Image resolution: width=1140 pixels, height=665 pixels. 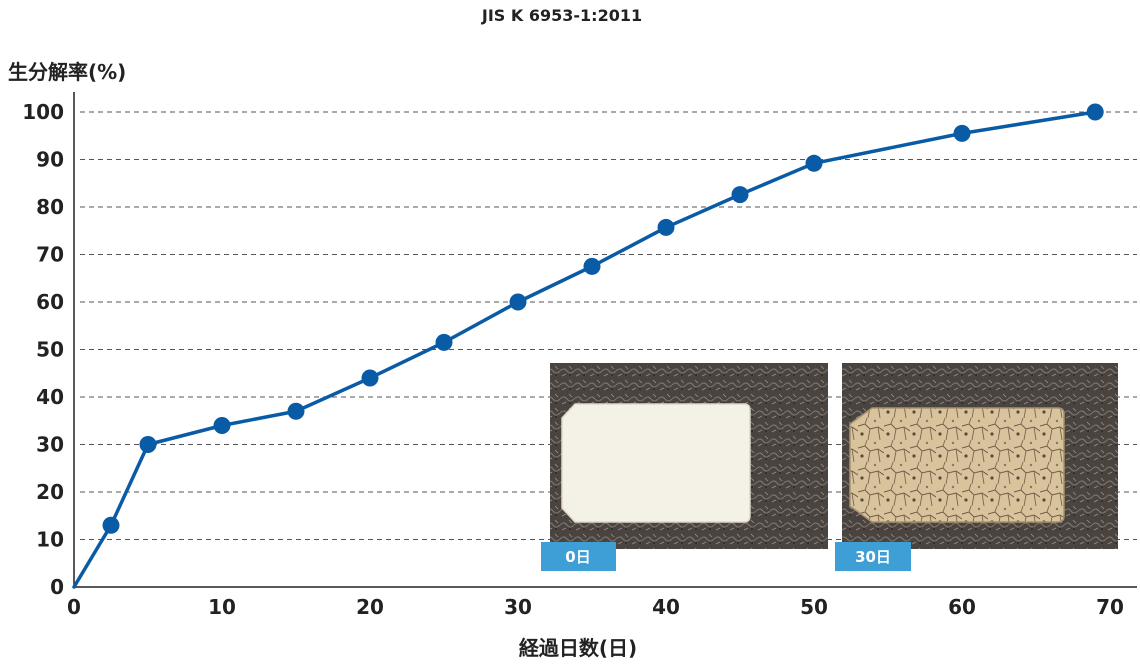 I want to click on x-tick-label-60: 60, so click(x=962, y=607).